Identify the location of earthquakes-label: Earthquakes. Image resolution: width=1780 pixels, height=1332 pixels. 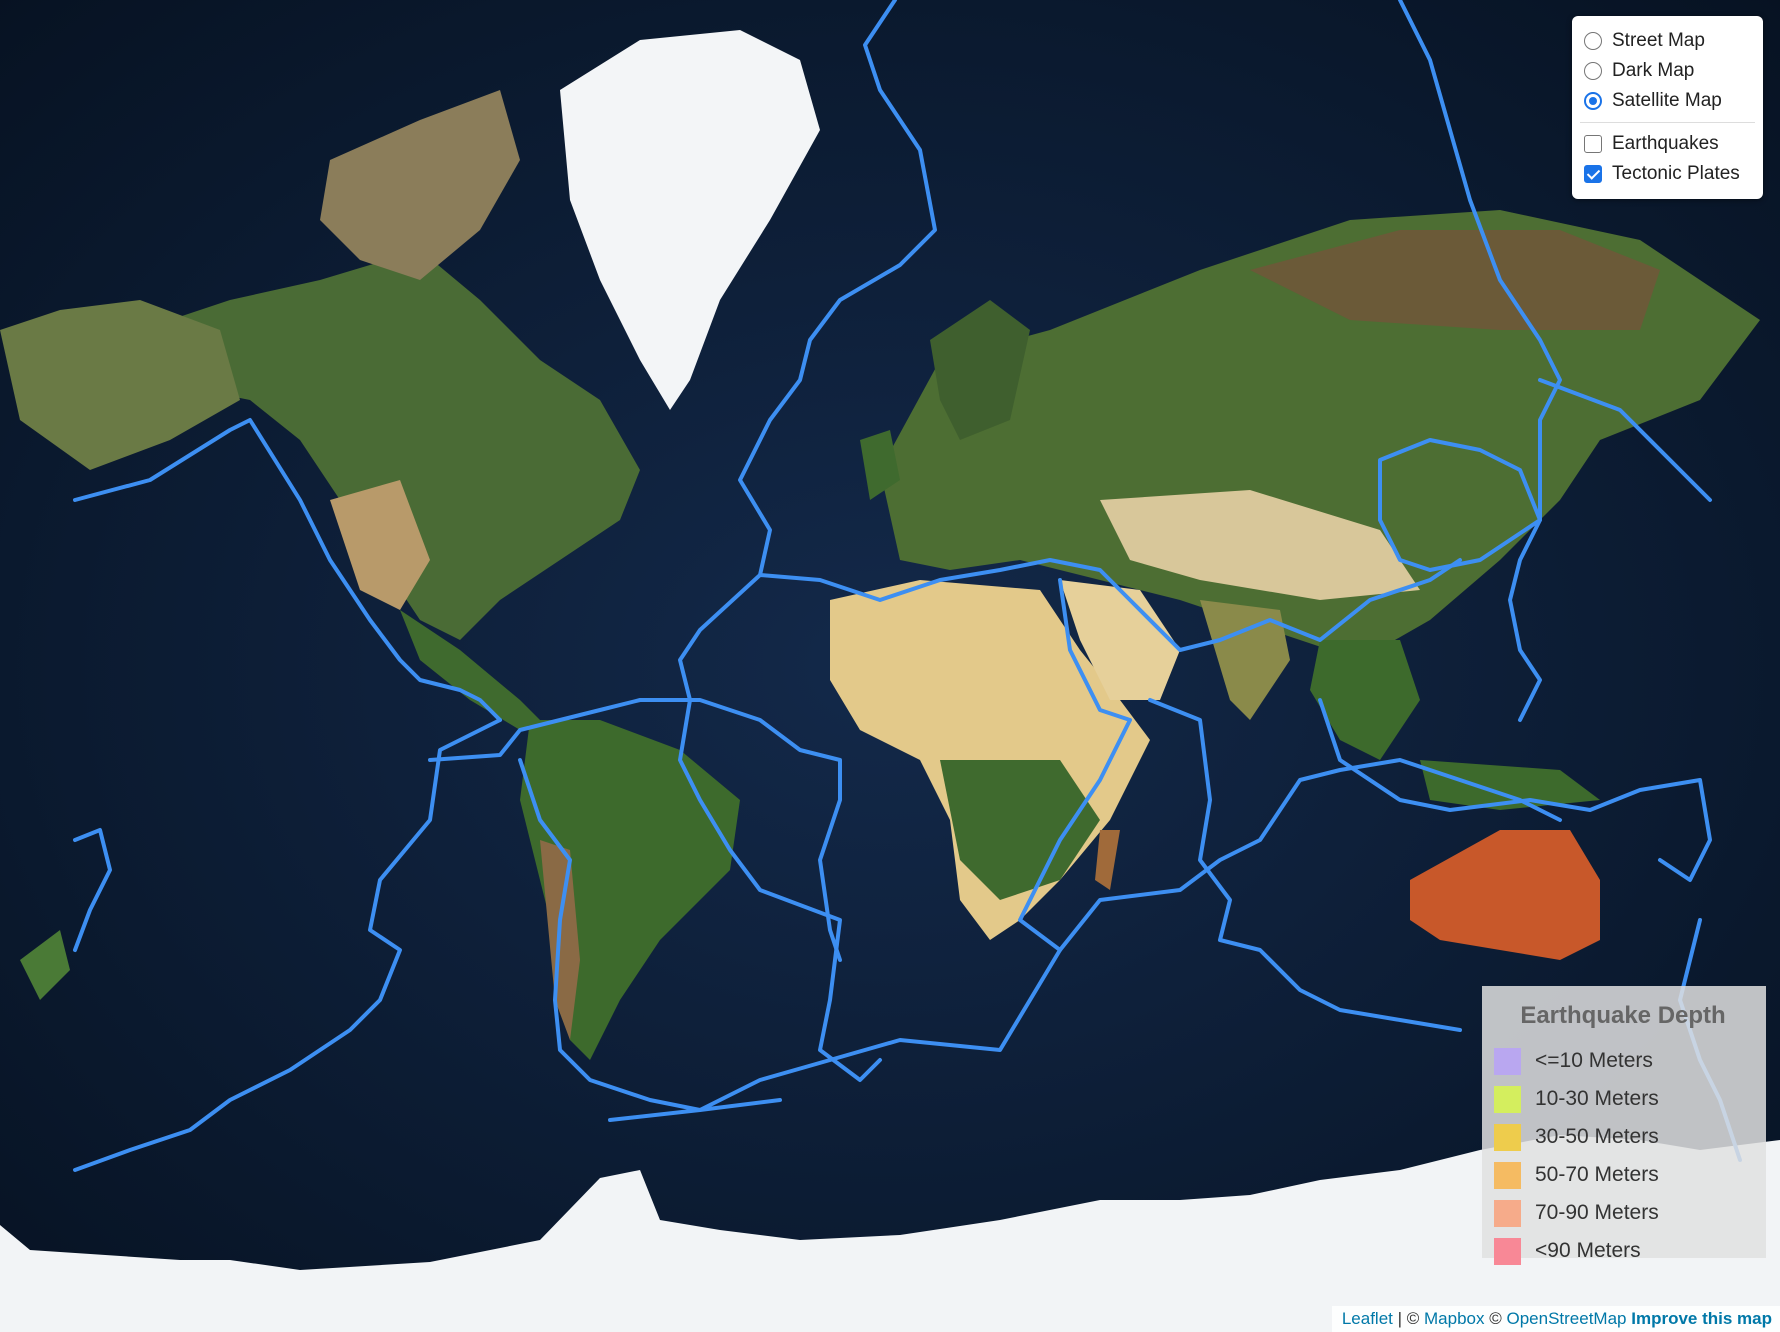
(1665, 143).